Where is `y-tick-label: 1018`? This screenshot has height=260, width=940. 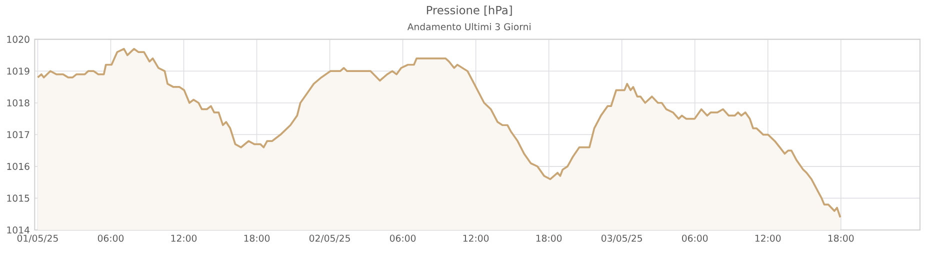 y-tick-label: 1018 is located at coordinates (18, 102).